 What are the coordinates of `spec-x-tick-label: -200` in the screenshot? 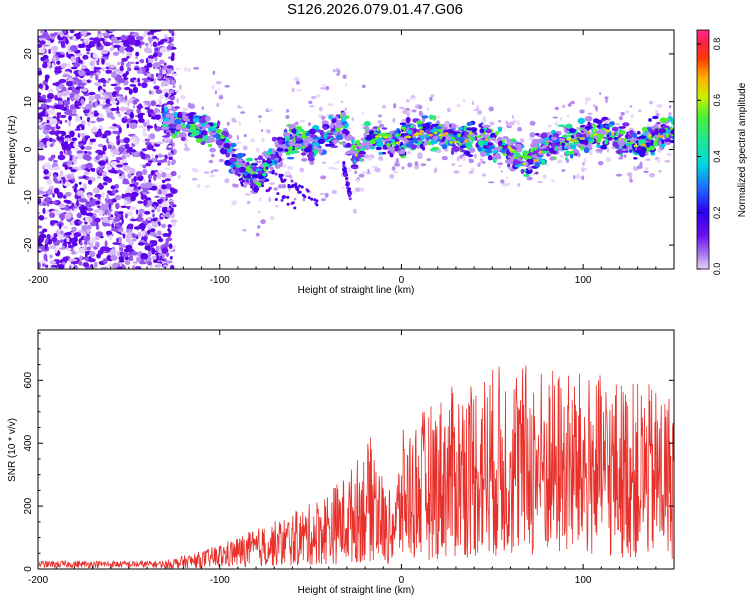 It's located at (38, 280).